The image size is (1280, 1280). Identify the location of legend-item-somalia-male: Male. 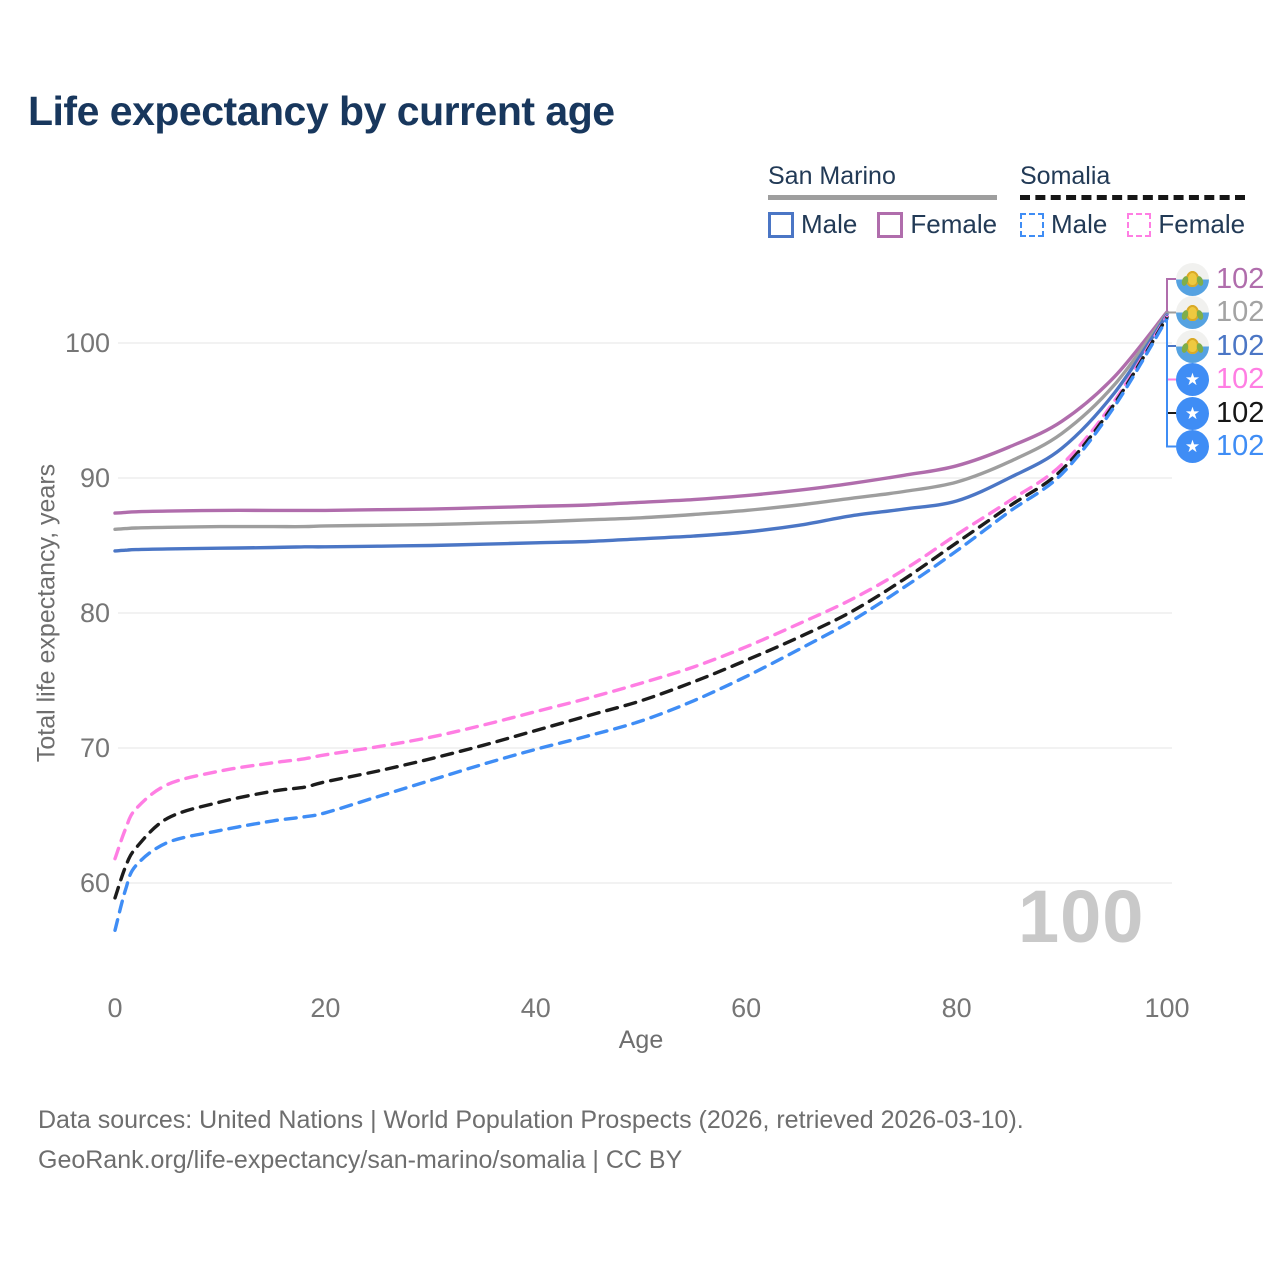
(1063, 224).